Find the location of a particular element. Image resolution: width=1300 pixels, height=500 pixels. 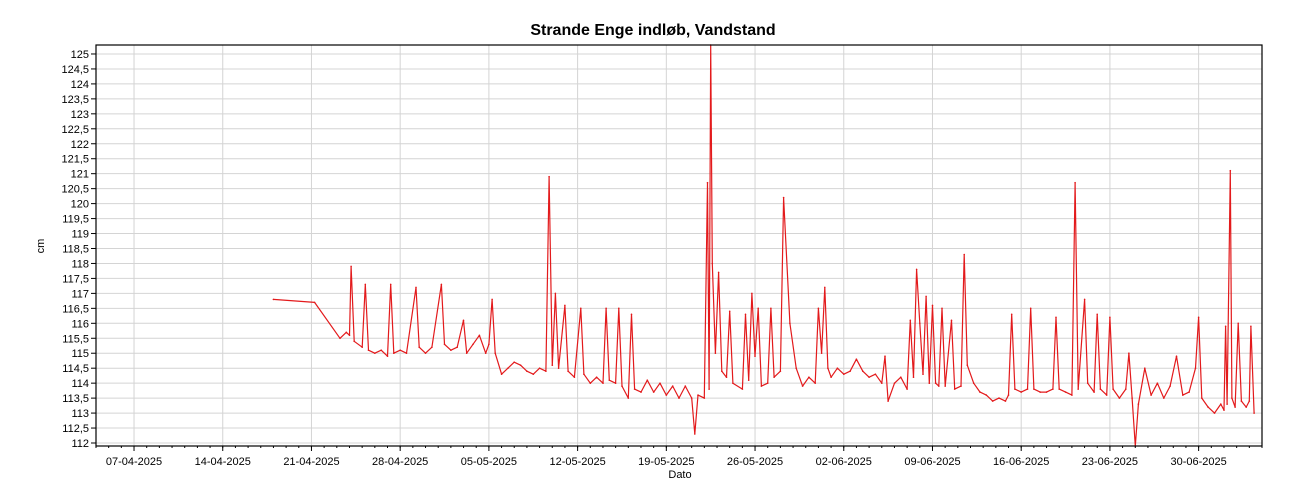

x-tick-label: 12-05-2025 is located at coordinates (577, 462).